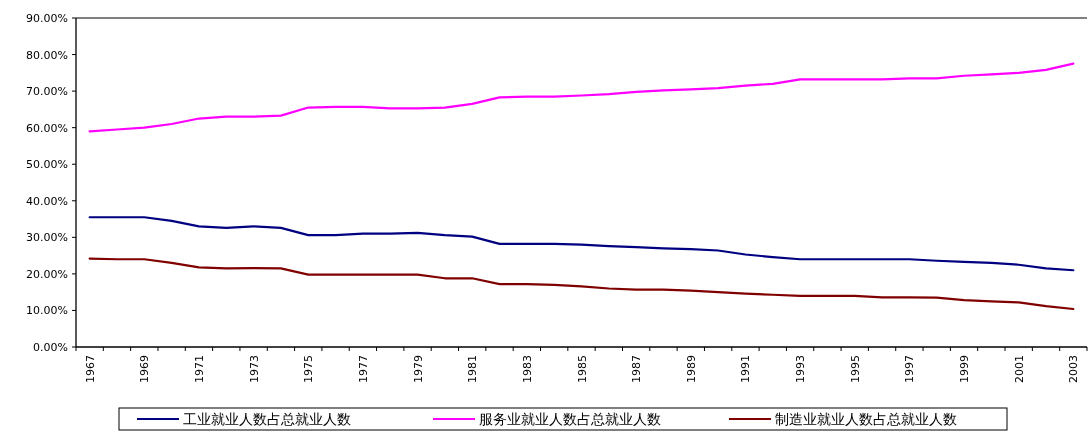 Image resolution: width=1089 pixels, height=432 pixels. What do you see at coordinates (910, 369) in the screenshot?
I see `x-tick-label: 1997` at bounding box center [910, 369].